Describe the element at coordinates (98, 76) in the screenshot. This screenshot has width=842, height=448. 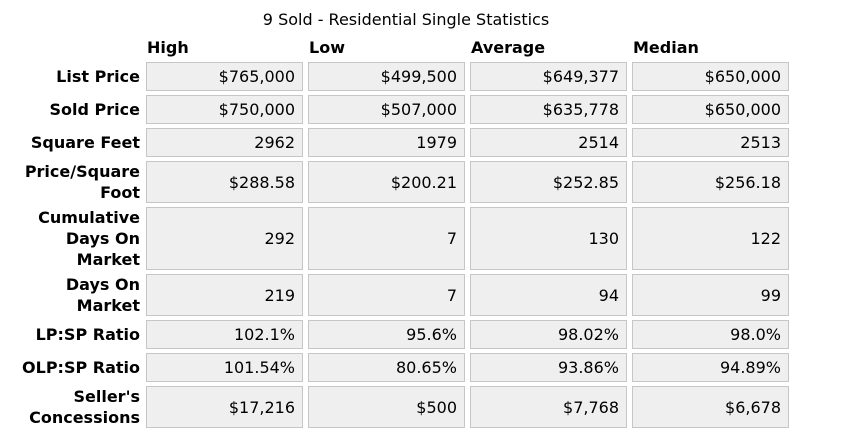
I see `row-label: List Price` at that location.